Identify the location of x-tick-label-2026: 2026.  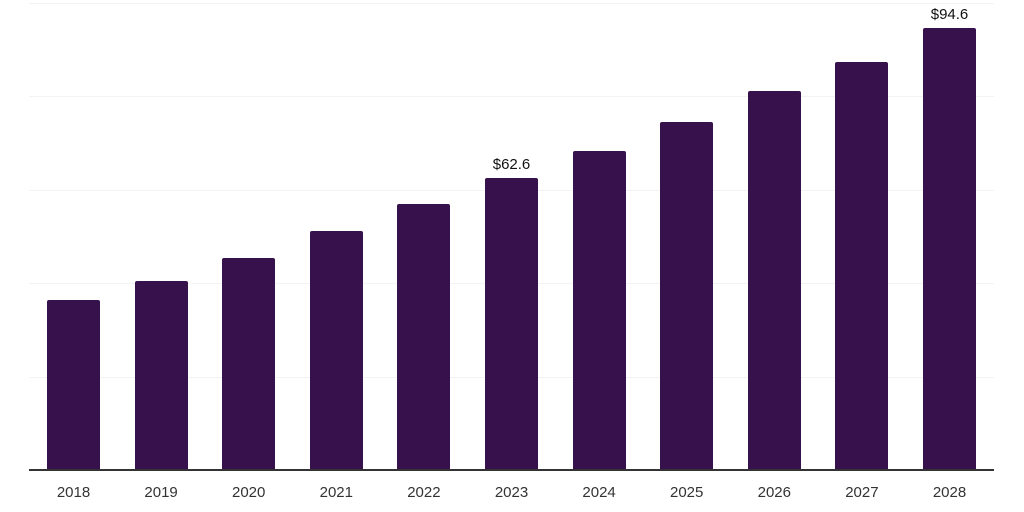
(774, 492).